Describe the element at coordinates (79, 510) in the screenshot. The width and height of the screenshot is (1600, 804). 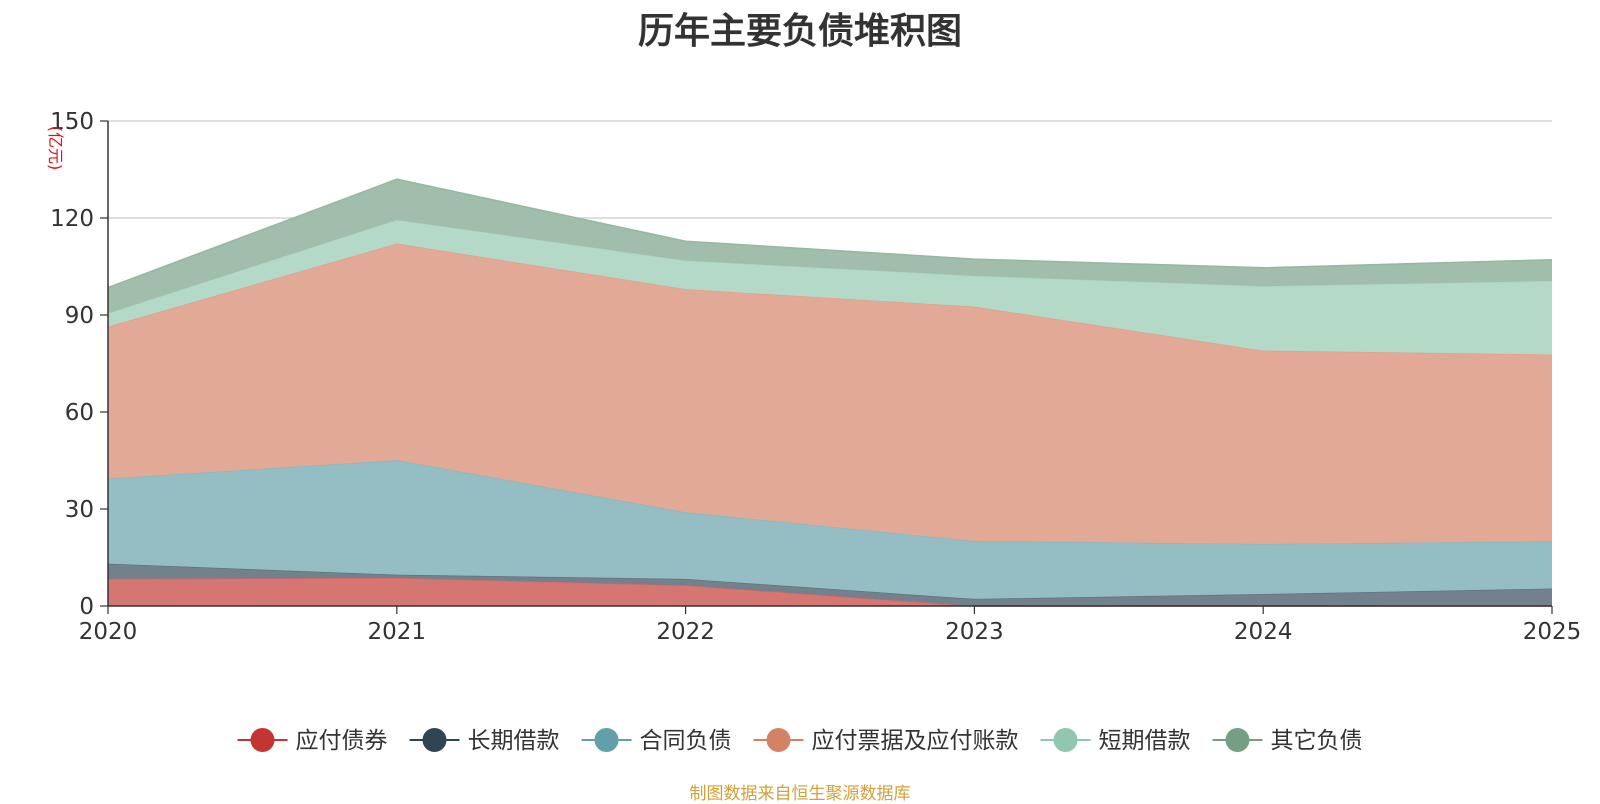
I see `y-tick-label: 30` at that location.